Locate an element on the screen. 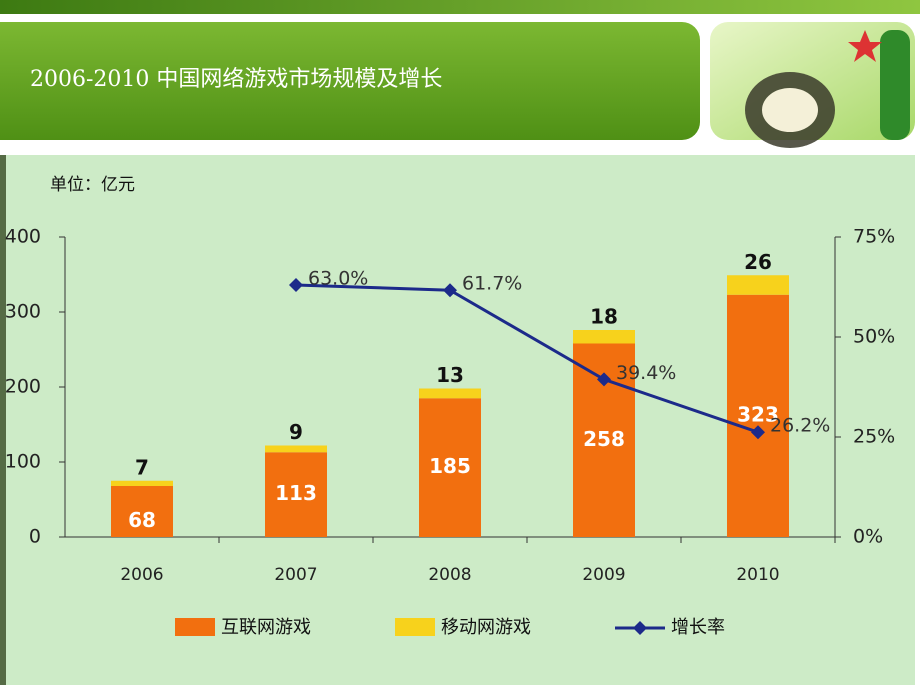 This screenshot has width=920, height=694. y-tick-label: 100 is located at coordinates (23, 462).